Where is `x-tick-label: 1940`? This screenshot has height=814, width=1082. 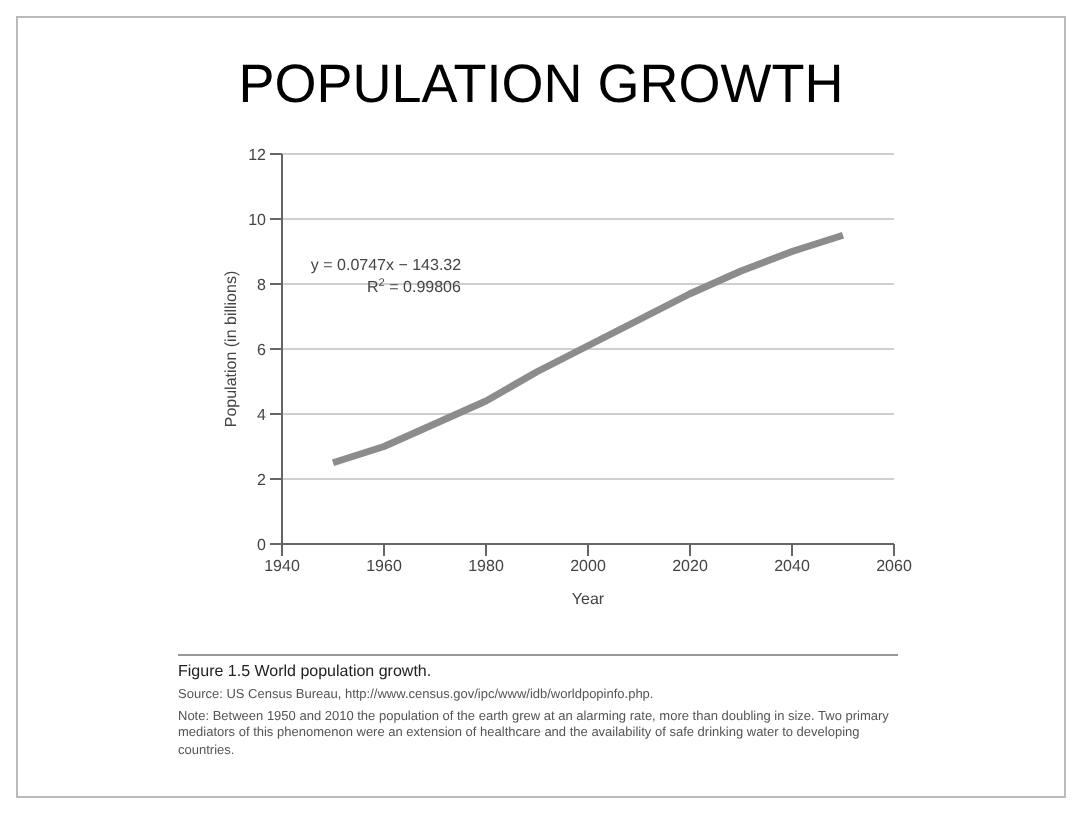
x-tick-label: 1940 is located at coordinates (282, 566).